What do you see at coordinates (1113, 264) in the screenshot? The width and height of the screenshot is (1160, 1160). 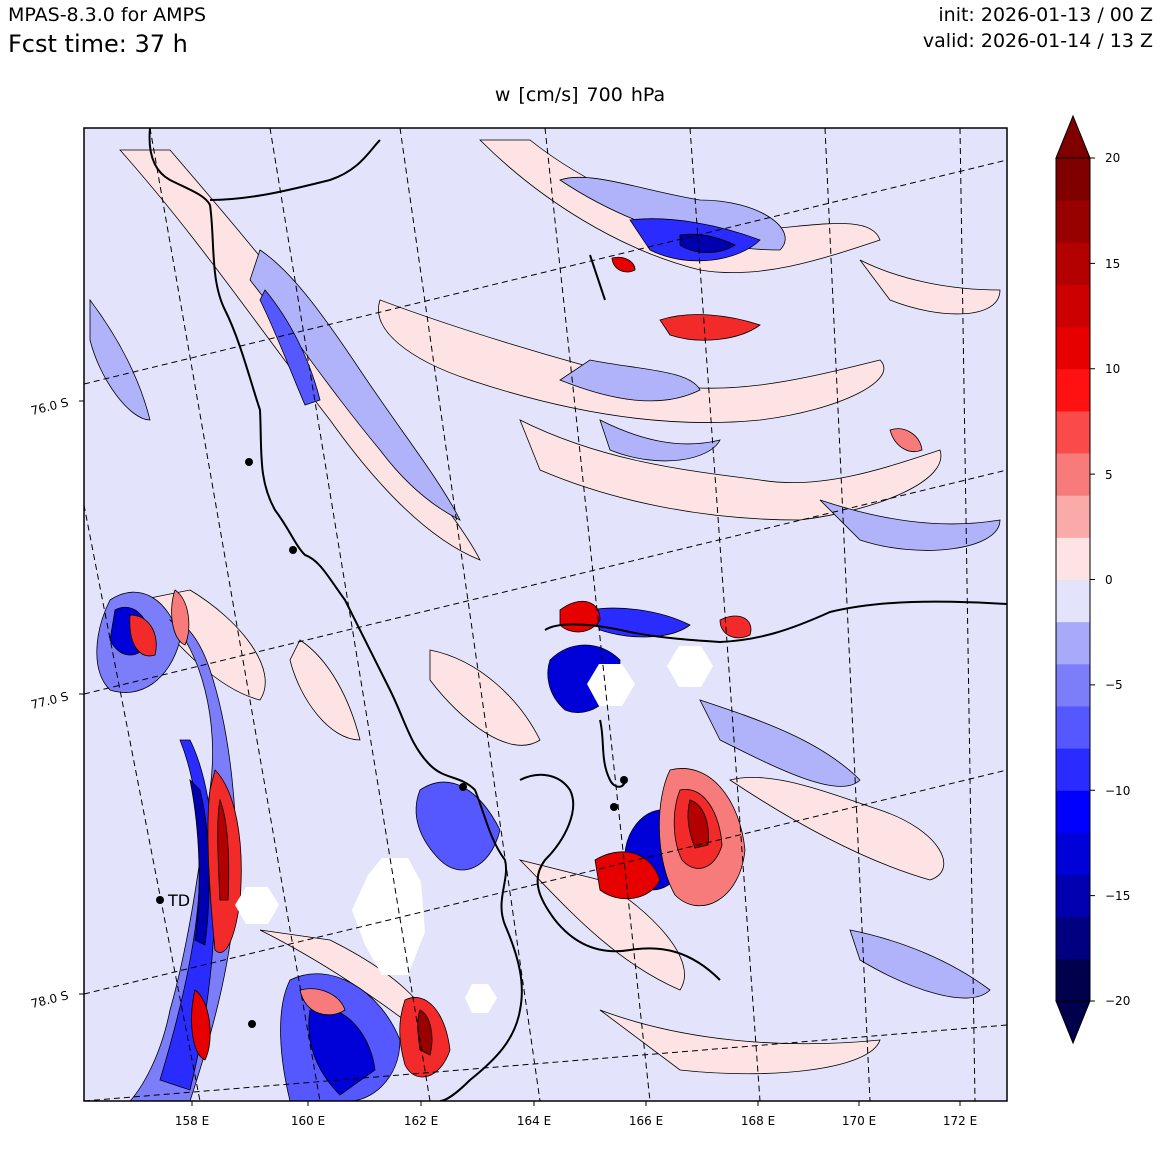 I see `colorbar-label-15: 15` at bounding box center [1113, 264].